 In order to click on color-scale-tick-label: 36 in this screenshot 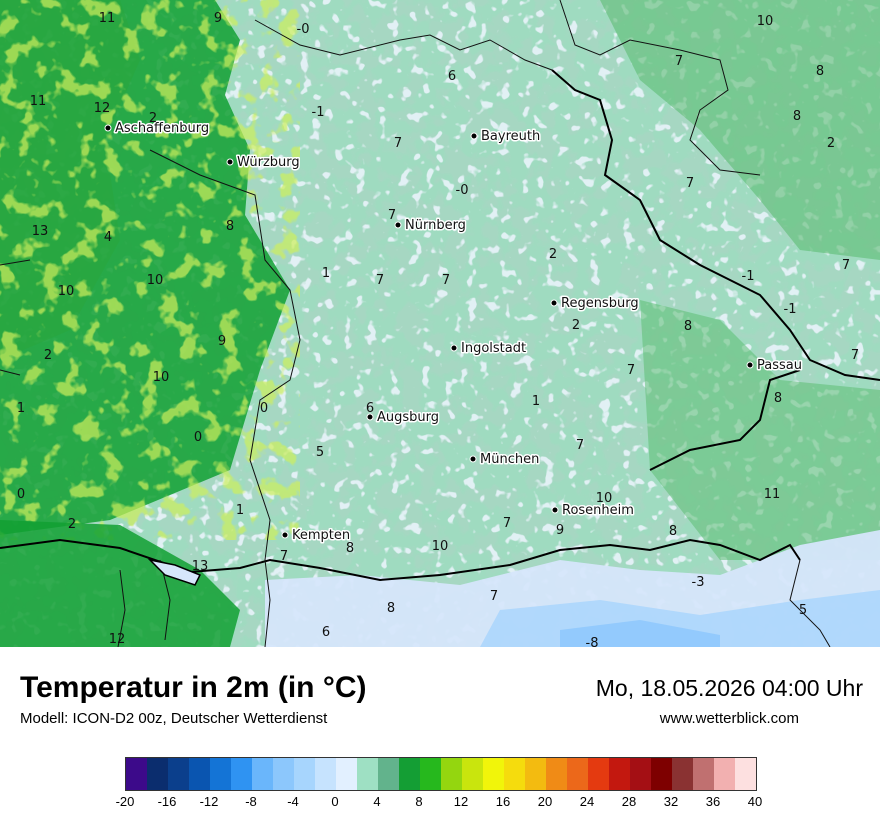, I will do `click(713, 801)`.